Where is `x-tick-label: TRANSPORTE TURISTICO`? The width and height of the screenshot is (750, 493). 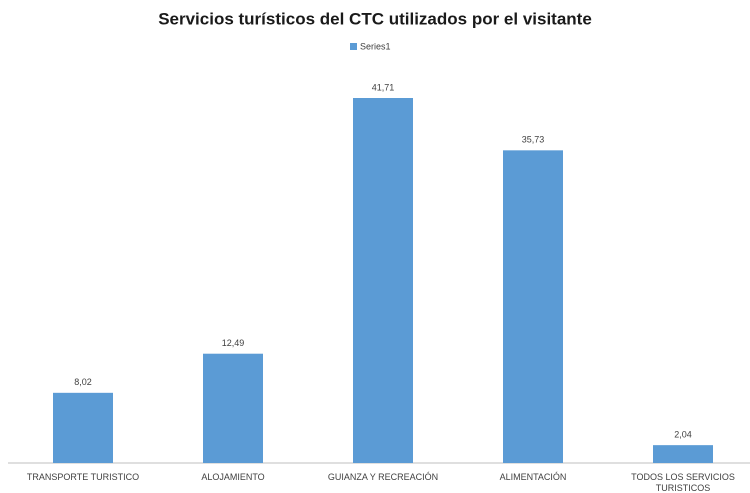 x-tick-label: TRANSPORTE TURISTICO is located at coordinates (83, 477).